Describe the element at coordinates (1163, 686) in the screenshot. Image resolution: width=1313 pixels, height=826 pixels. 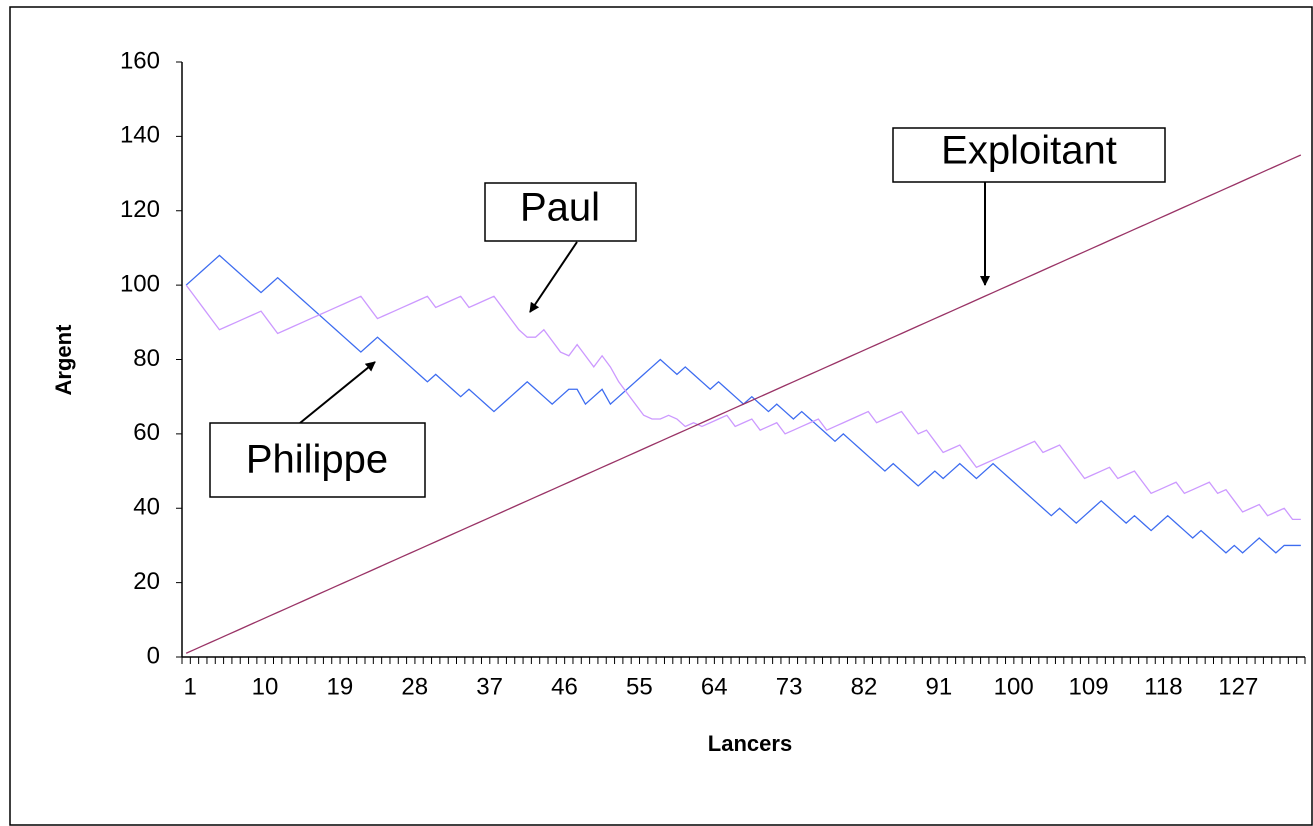
I see `x-tick-label: 118` at that location.